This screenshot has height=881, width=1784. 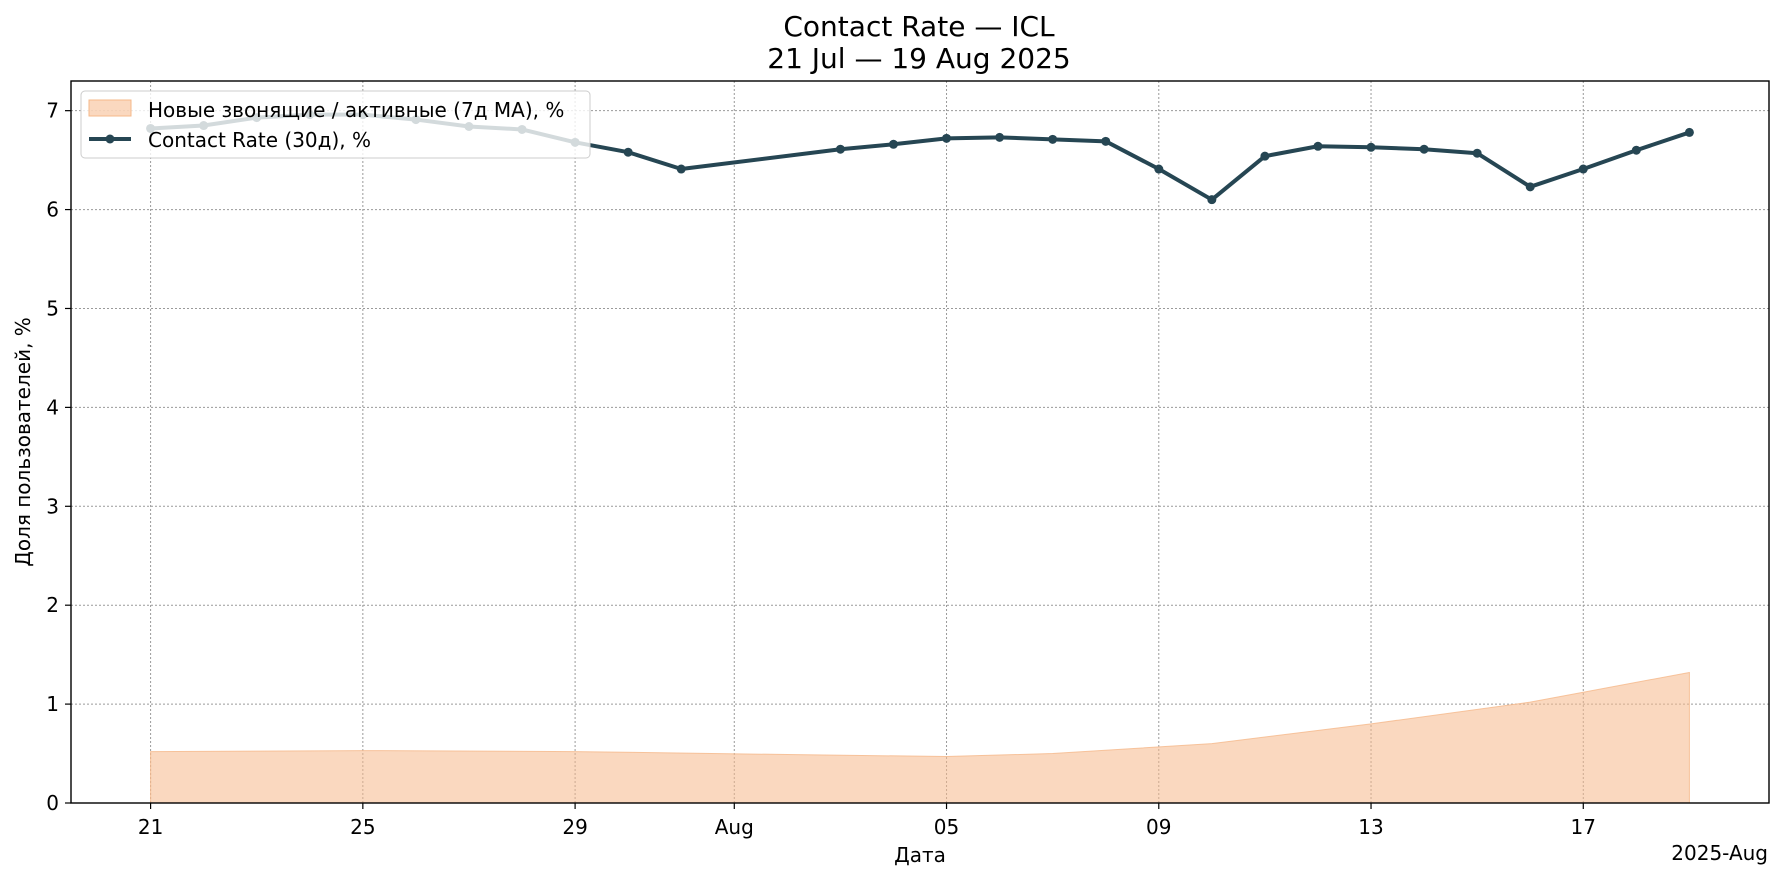 What do you see at coordinates (259, 140) in the screenshot?
I see `legend-label-line: Contact Rate (30д), %` at bounding box center [259, 140].